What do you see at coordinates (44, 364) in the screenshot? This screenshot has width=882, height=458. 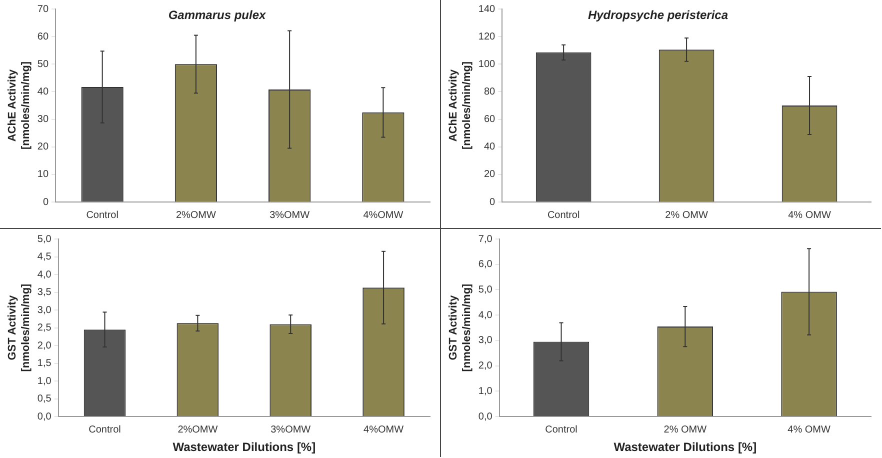 I see `y-tick-label: 1,5` at bounding box center [44, 364].